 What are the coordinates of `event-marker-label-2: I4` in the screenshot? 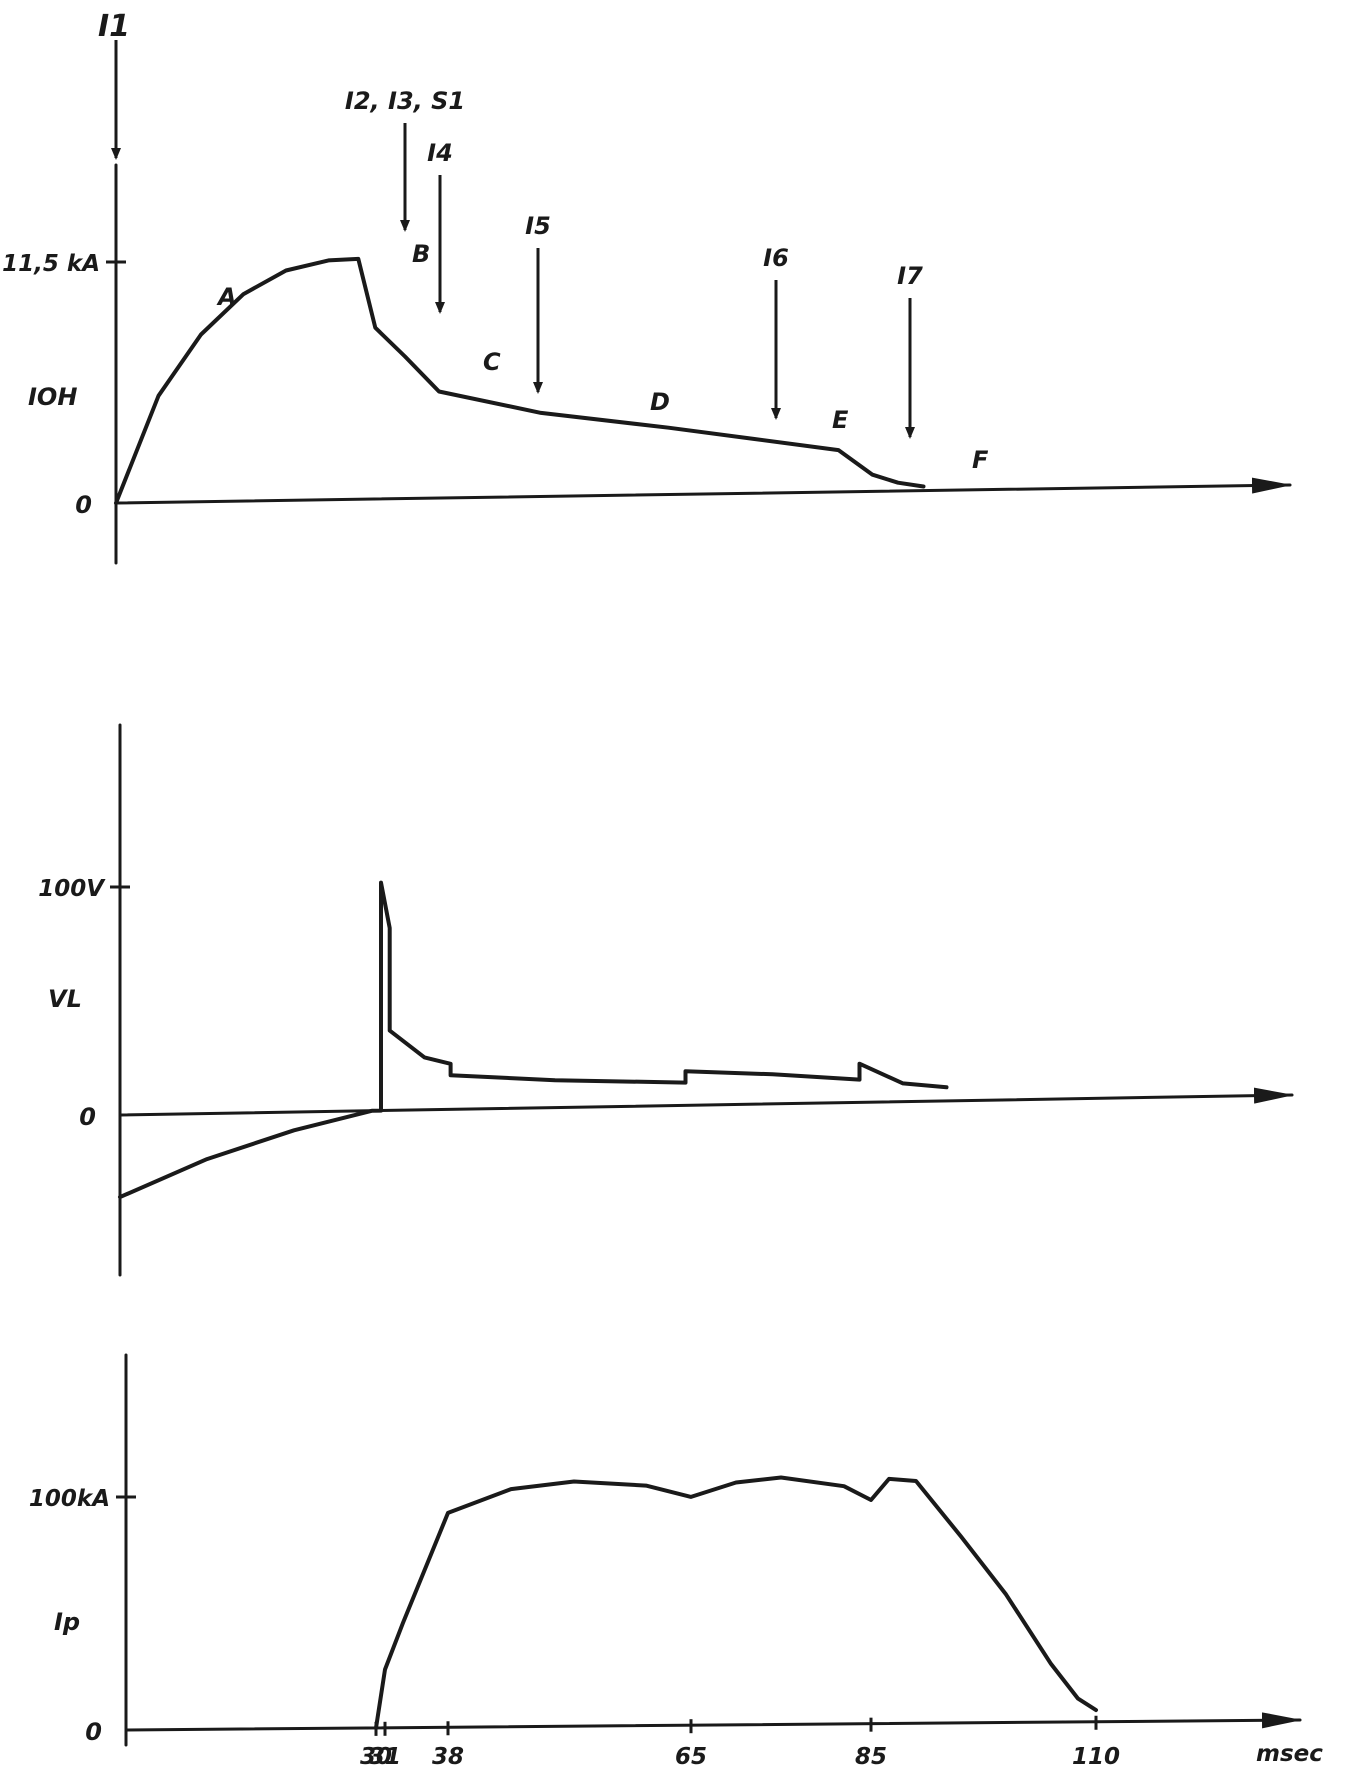 It's located at (440, 153).